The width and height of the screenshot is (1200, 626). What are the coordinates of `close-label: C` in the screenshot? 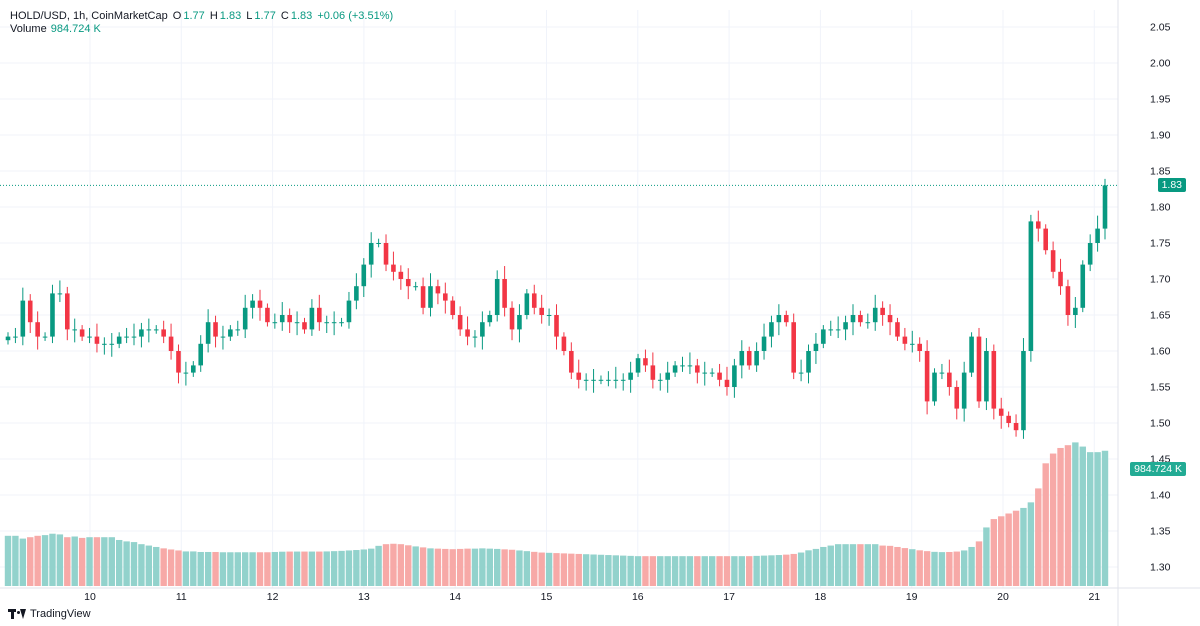 It's located at (284, 16).